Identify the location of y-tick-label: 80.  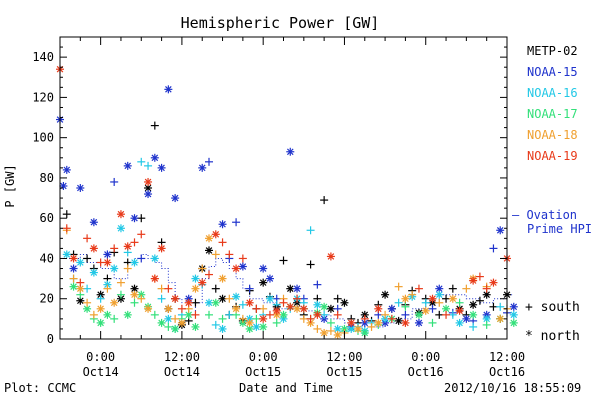
(47, 178).